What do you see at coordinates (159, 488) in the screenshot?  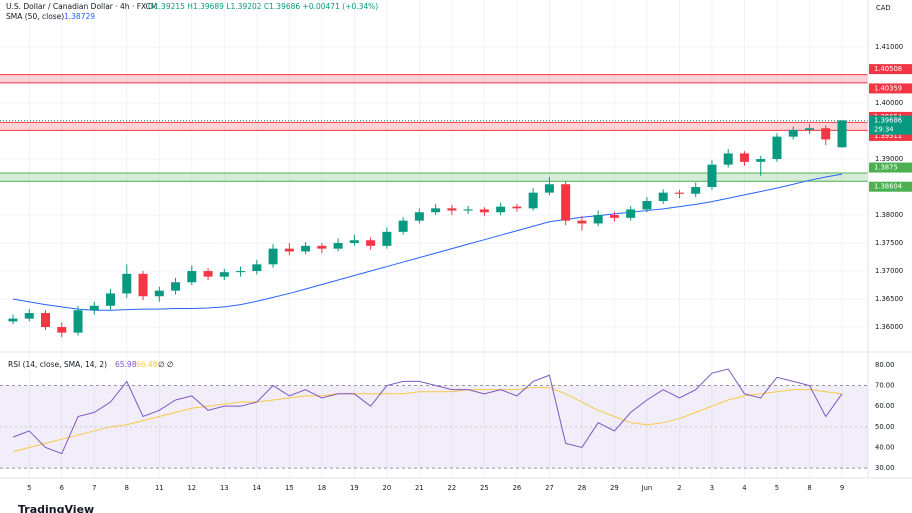 I see `x-tick-label: 11` at bounding box center [159, 488].